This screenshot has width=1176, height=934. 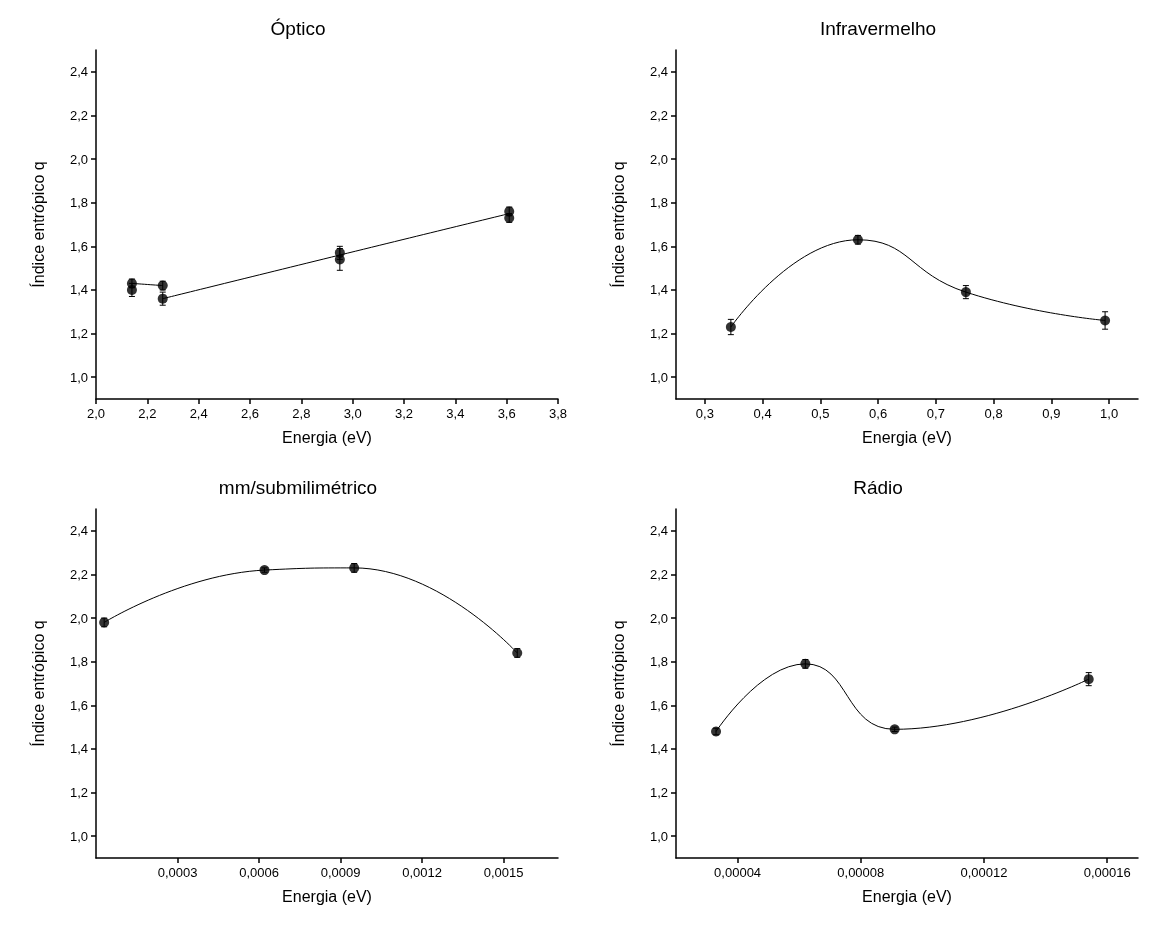 I want to click on x-tick-label: 2,0, so click(x=96, y=413).